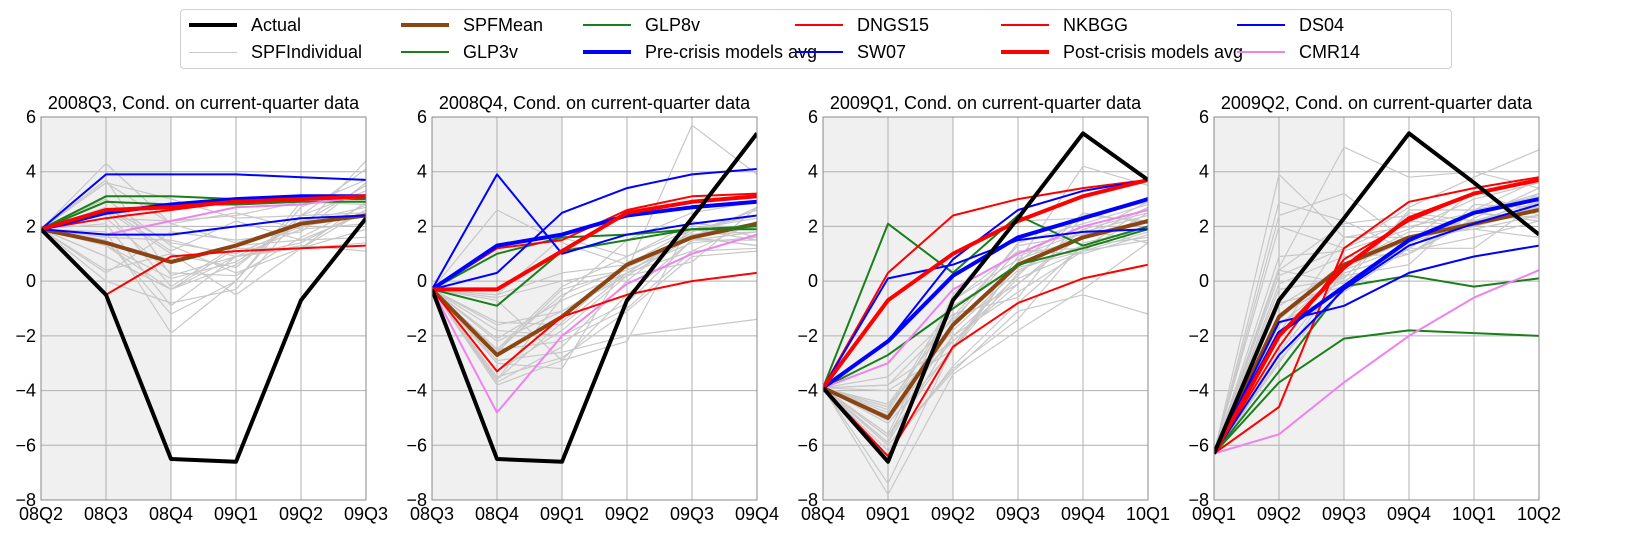 This screenshot has width=1625, height=538. I want to click on x-tick-label: 08Q2, so click(41, 514).